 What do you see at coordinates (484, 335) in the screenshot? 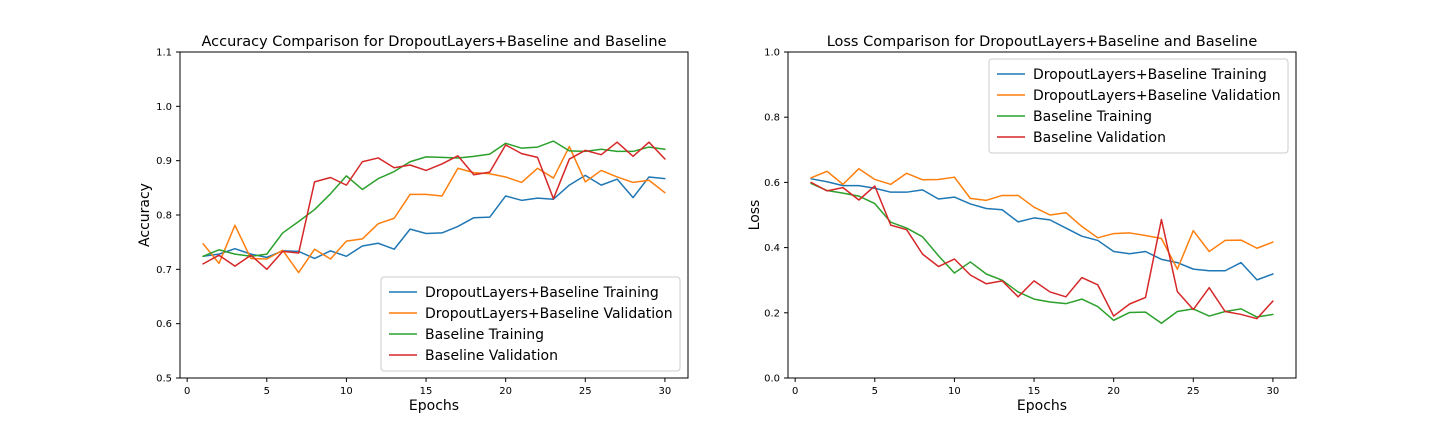
I see `accuracy-legend-label-2: Baseline Training` at bounding box center [484, 335].